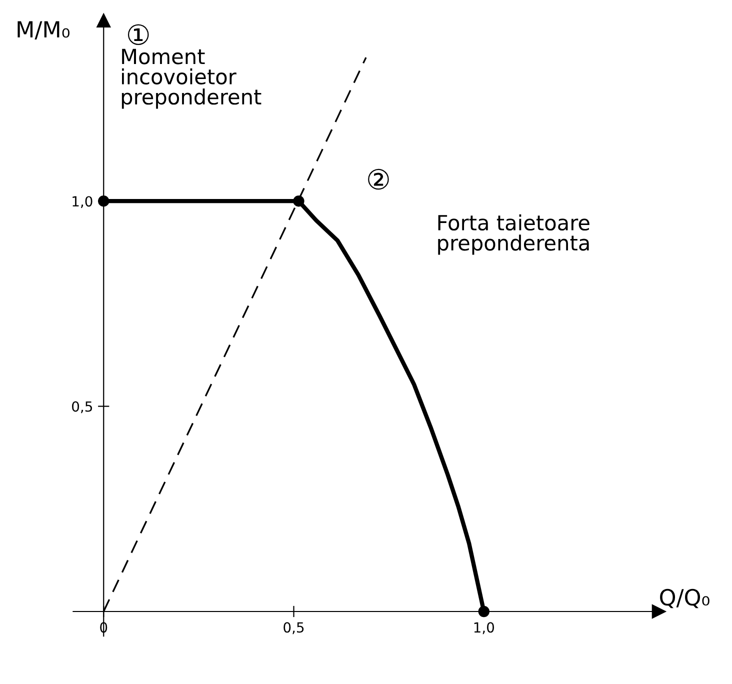 The height and width of the screenshot is (684, 732). What do you see at coordinates (484, 628) in the screenshot?
I see `x-tick-label: 1,0` at bounding box center [484, 628].